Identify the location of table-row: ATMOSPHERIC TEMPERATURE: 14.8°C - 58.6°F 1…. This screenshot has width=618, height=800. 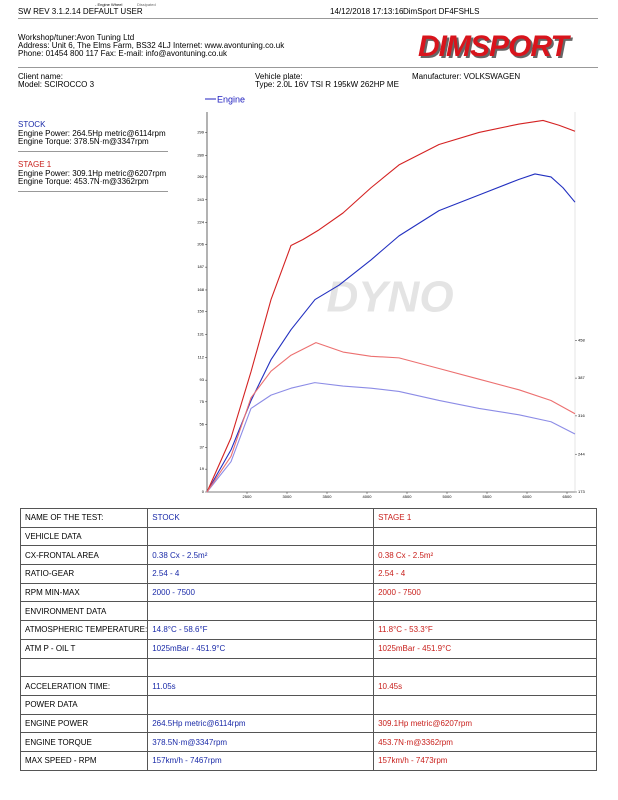
(308, 630).